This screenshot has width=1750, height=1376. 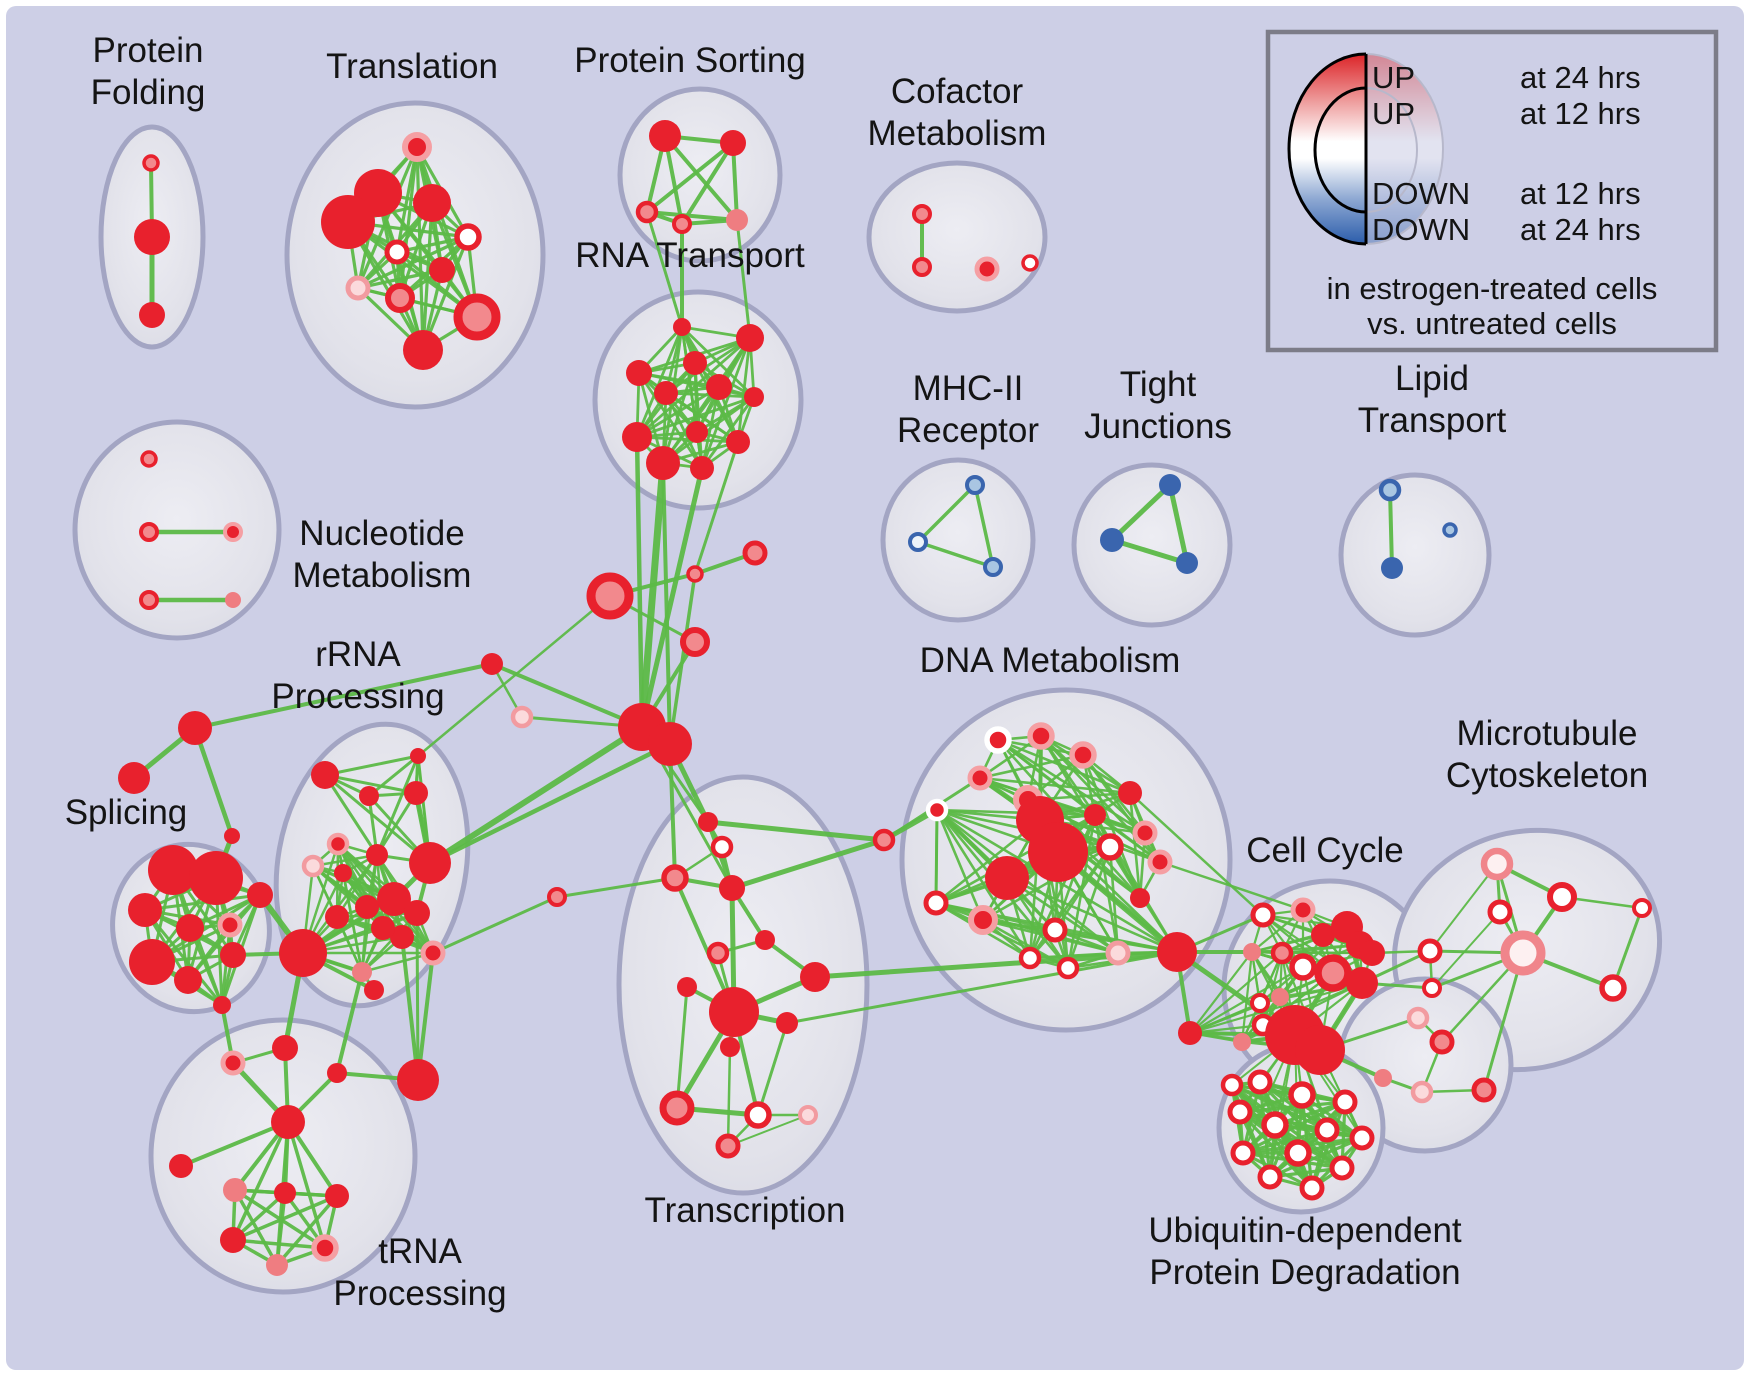 I want to click on edge-tp6-r12, so click(x=410, y=1008).